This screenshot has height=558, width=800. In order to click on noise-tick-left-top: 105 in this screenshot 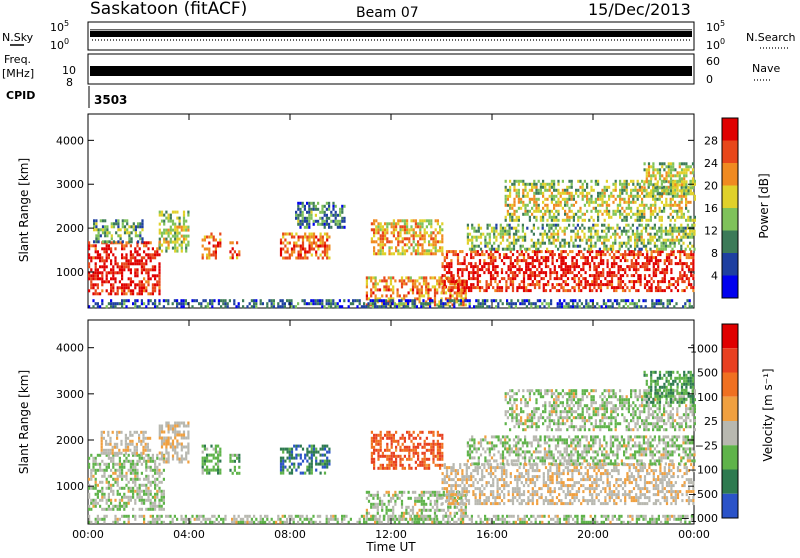, I will do `click(59, 26)`.